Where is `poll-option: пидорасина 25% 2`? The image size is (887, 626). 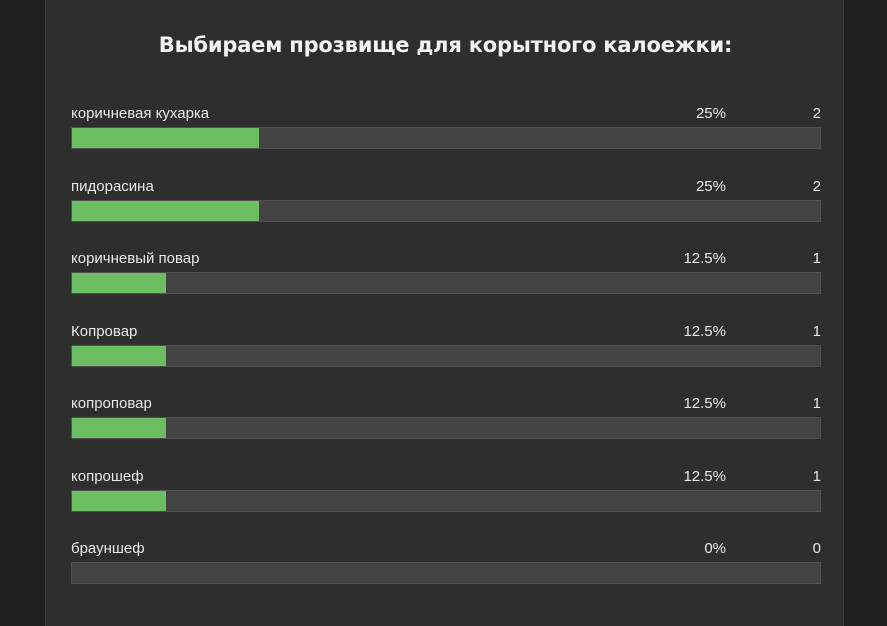
poll-option: пидорасина 25% 2 is located at coordinates (446, 214).